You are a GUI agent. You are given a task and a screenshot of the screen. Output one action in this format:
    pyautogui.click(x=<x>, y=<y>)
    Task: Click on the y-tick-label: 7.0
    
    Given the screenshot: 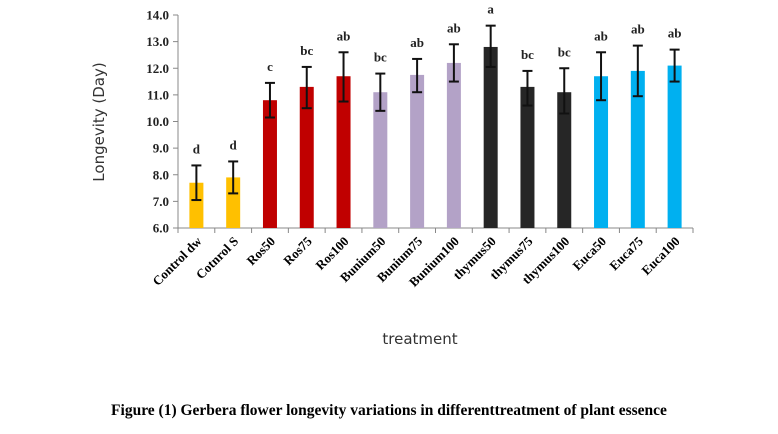 What is the action you would take?
    pyautogui.click(x=161, y=201)
    